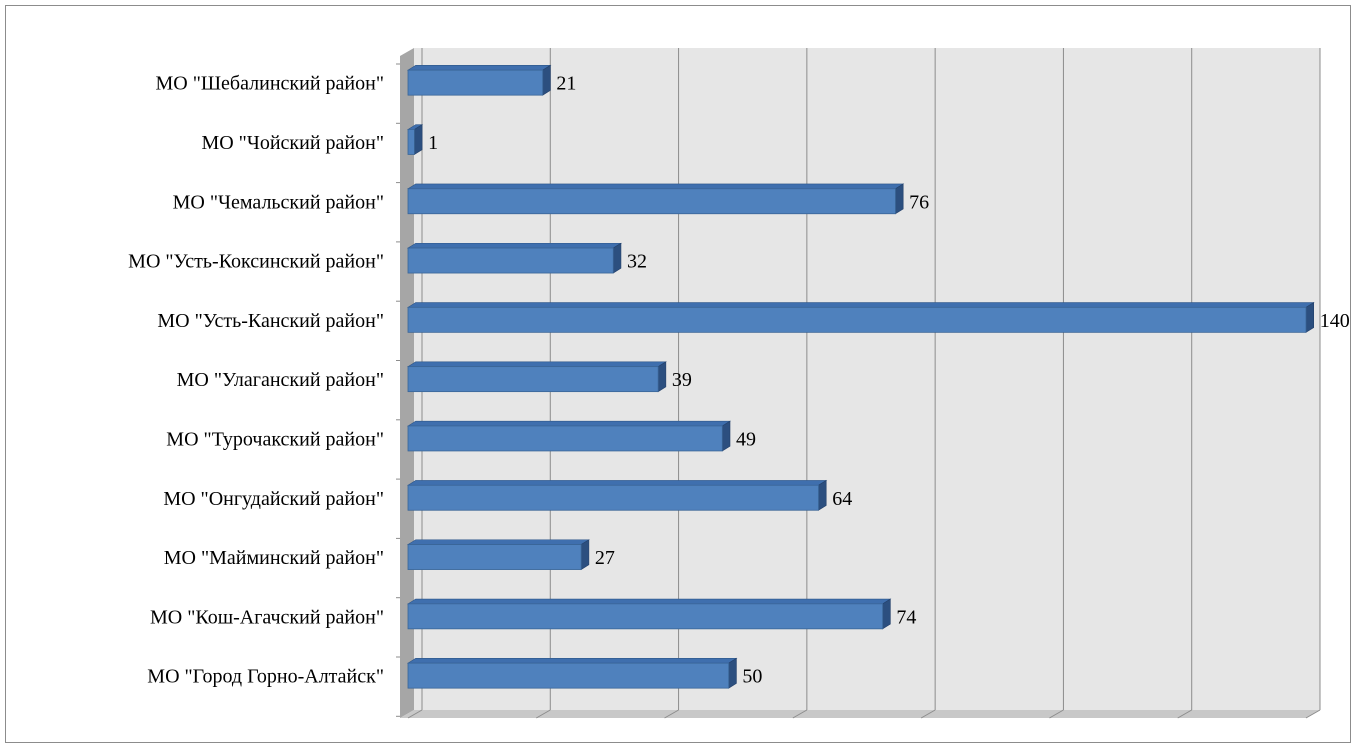 This screenshot has width=1356, height=748. I want to click on floor, so click(860, 714).